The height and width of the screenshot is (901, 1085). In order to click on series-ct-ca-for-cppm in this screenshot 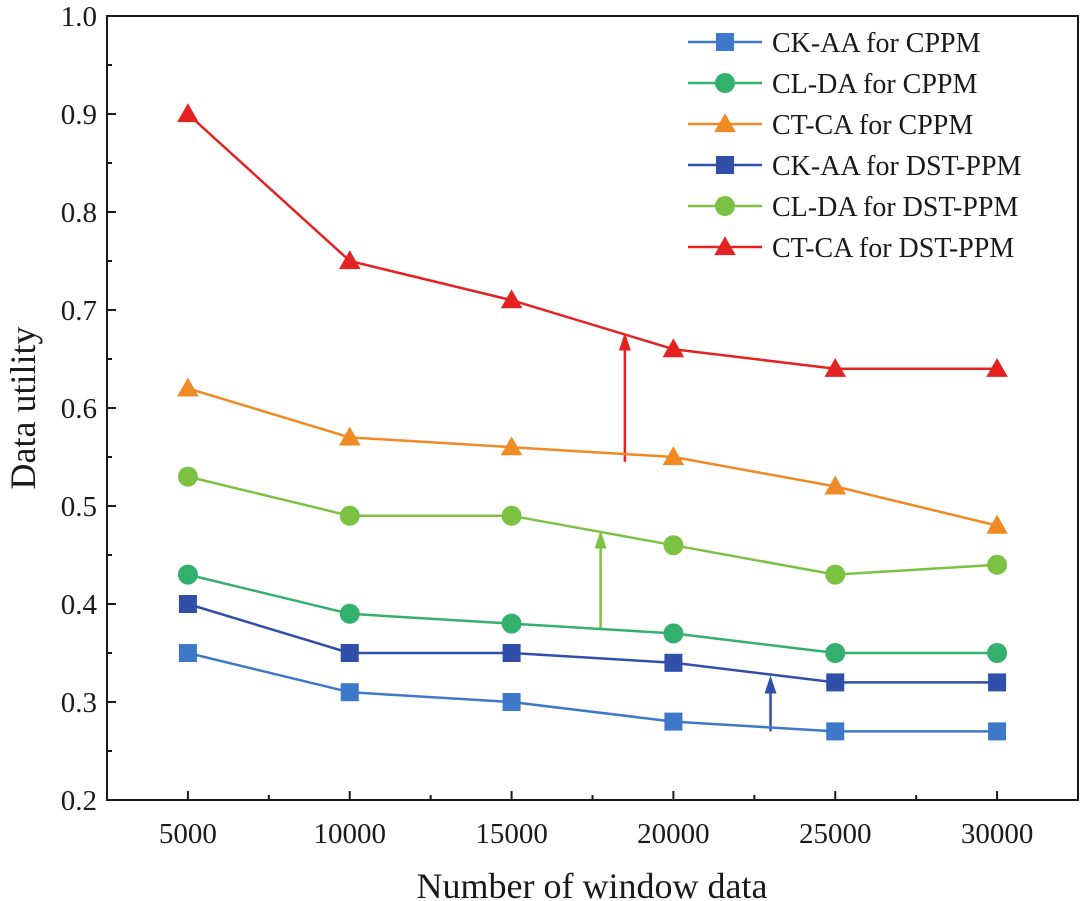, I will do `click(592, 455)`.